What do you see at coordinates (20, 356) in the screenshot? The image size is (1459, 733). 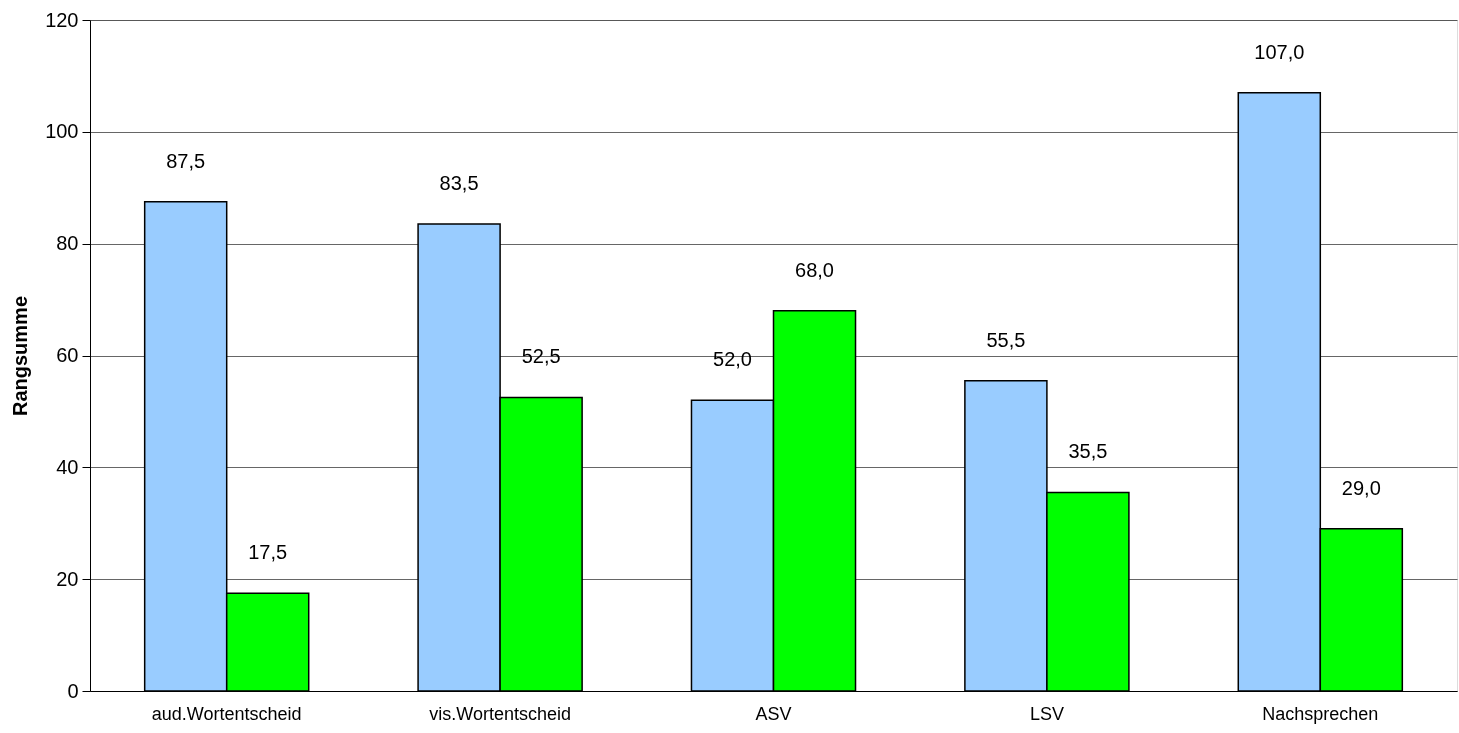 I see `y-axis-title: Rangsumme` at bounding box center [20, 356].